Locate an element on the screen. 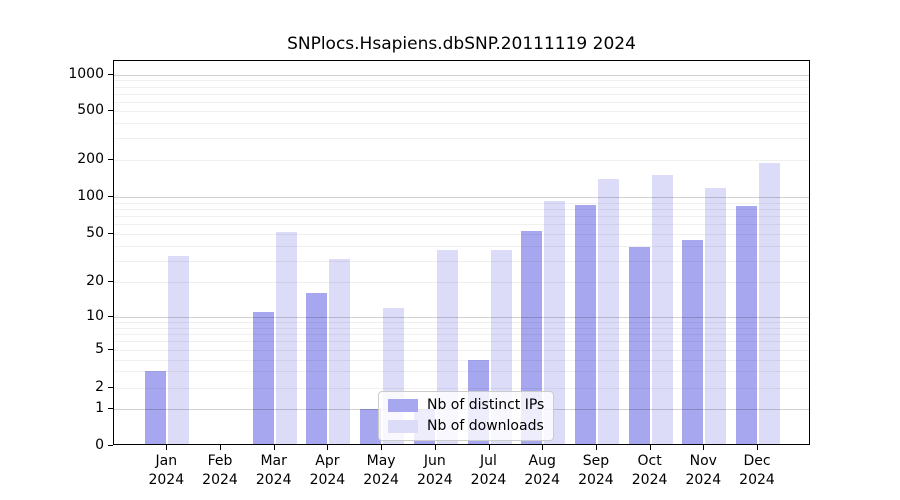 This screenshot has height=500, width=900. x-tick-month: Mar is located at coordinates (273, 461).